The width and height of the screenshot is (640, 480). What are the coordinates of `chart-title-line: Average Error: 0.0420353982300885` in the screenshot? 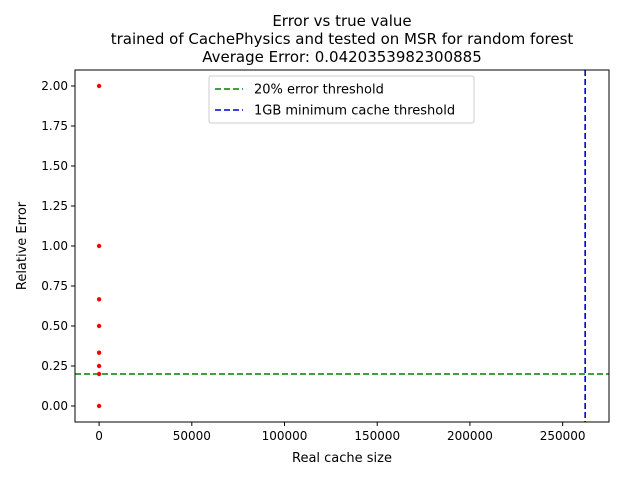 It's located at (342, 57).